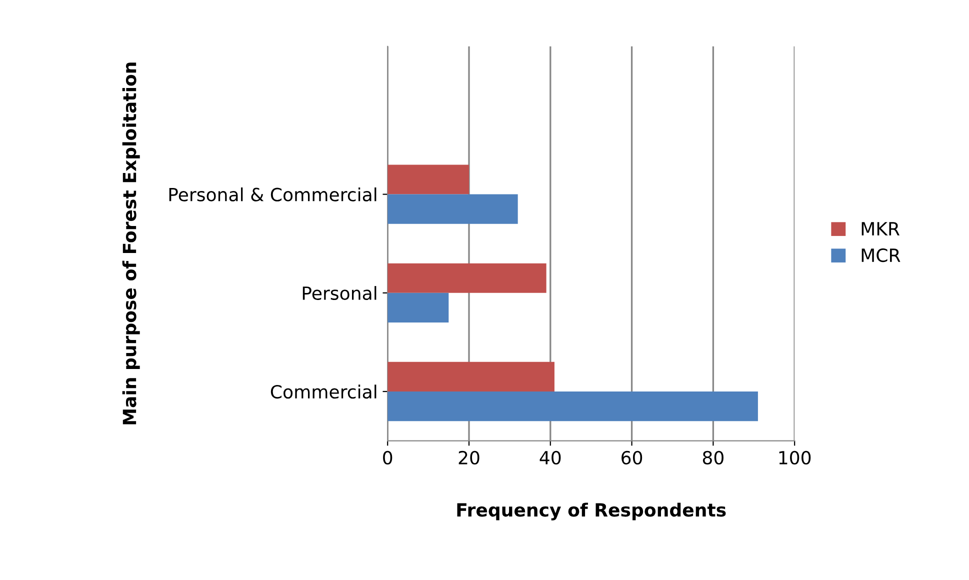 The width and height of the screenshot is (969, 580). Describe the element at coordinates (323, 391) in the screenshot. I see `y-tick-label: Commercial` at that location.